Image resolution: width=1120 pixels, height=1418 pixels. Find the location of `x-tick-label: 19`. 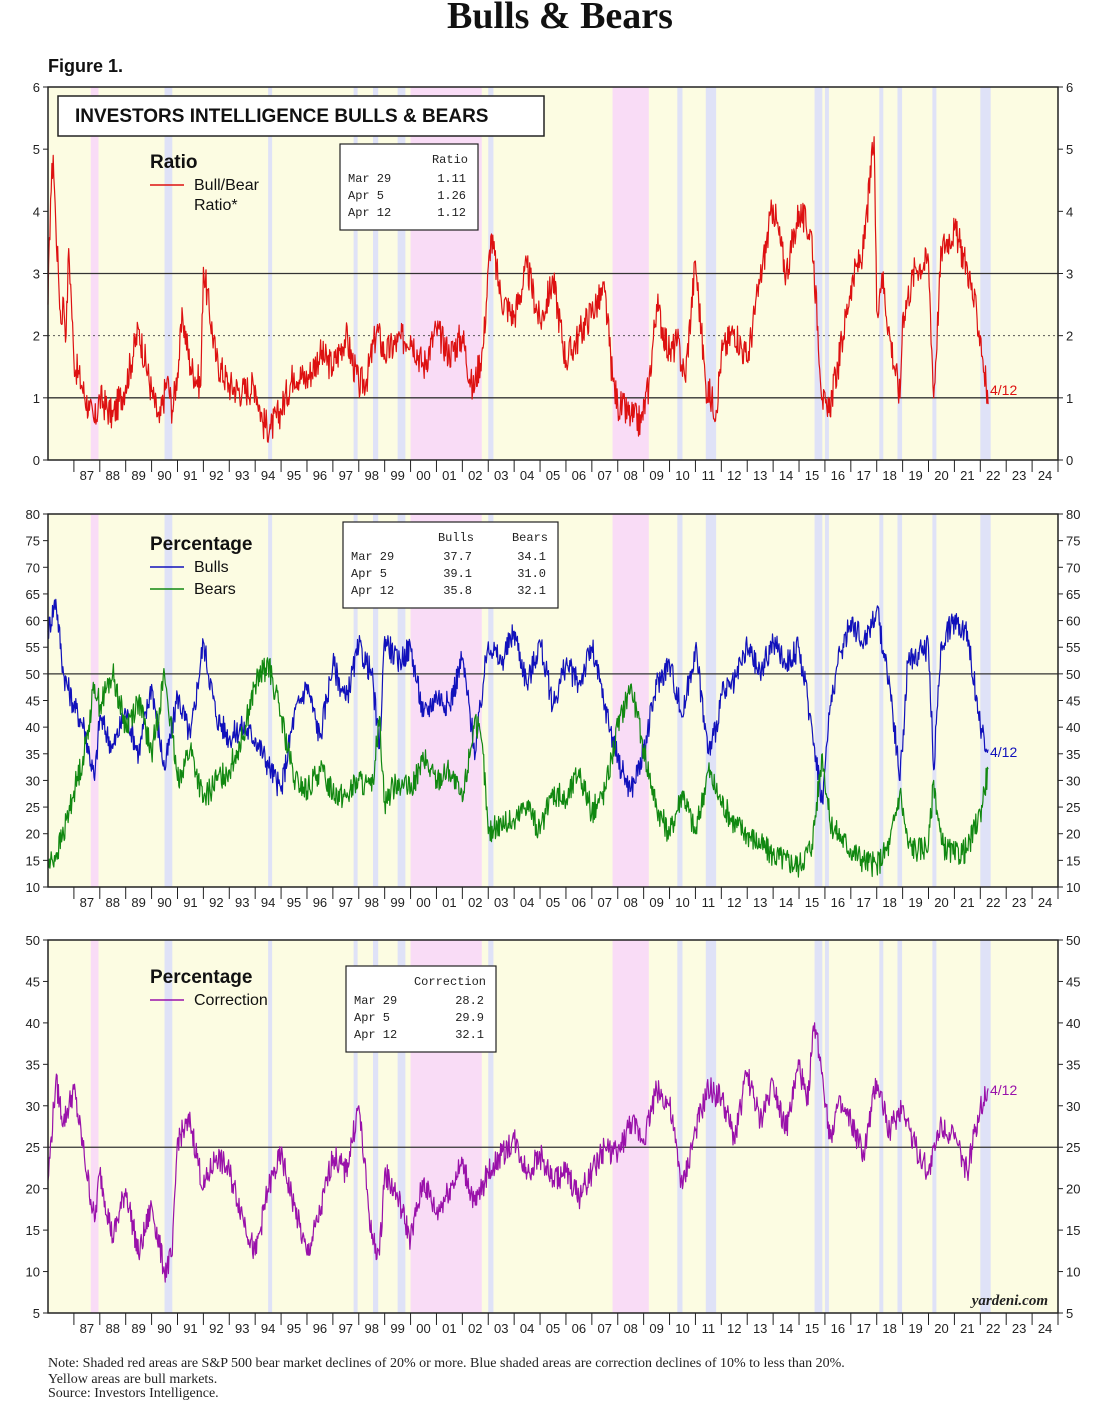

x-tick-label: 19 is located at coordinates (915, 1328).